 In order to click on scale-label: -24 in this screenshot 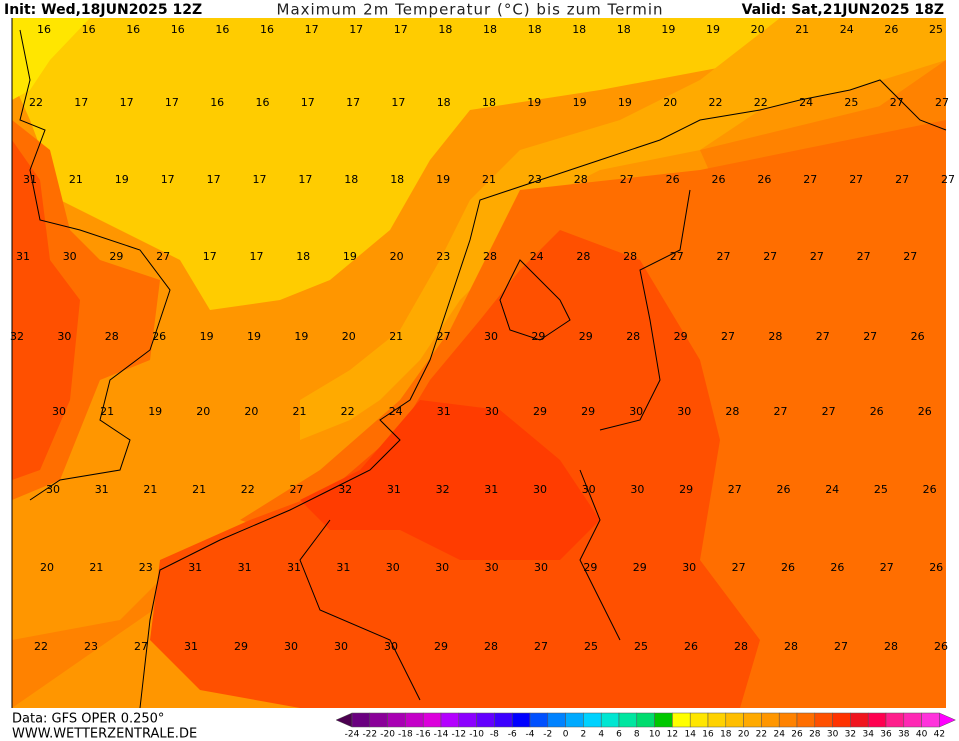, I will do `click(352, 735)`.